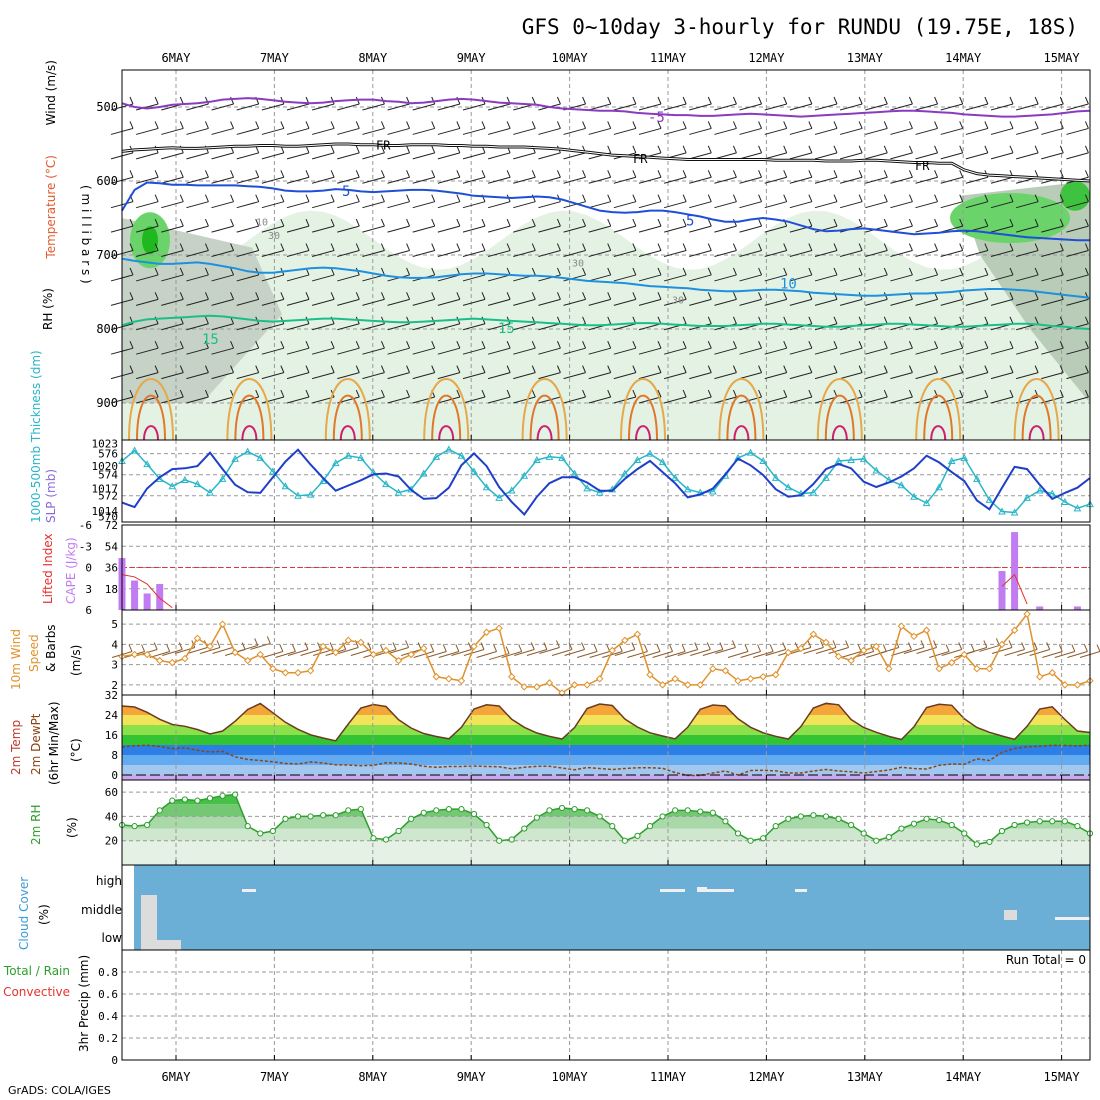  Describe the element at coordinates (107, 255) in the screenshot. I see `y-tick-label: 700` at that location.